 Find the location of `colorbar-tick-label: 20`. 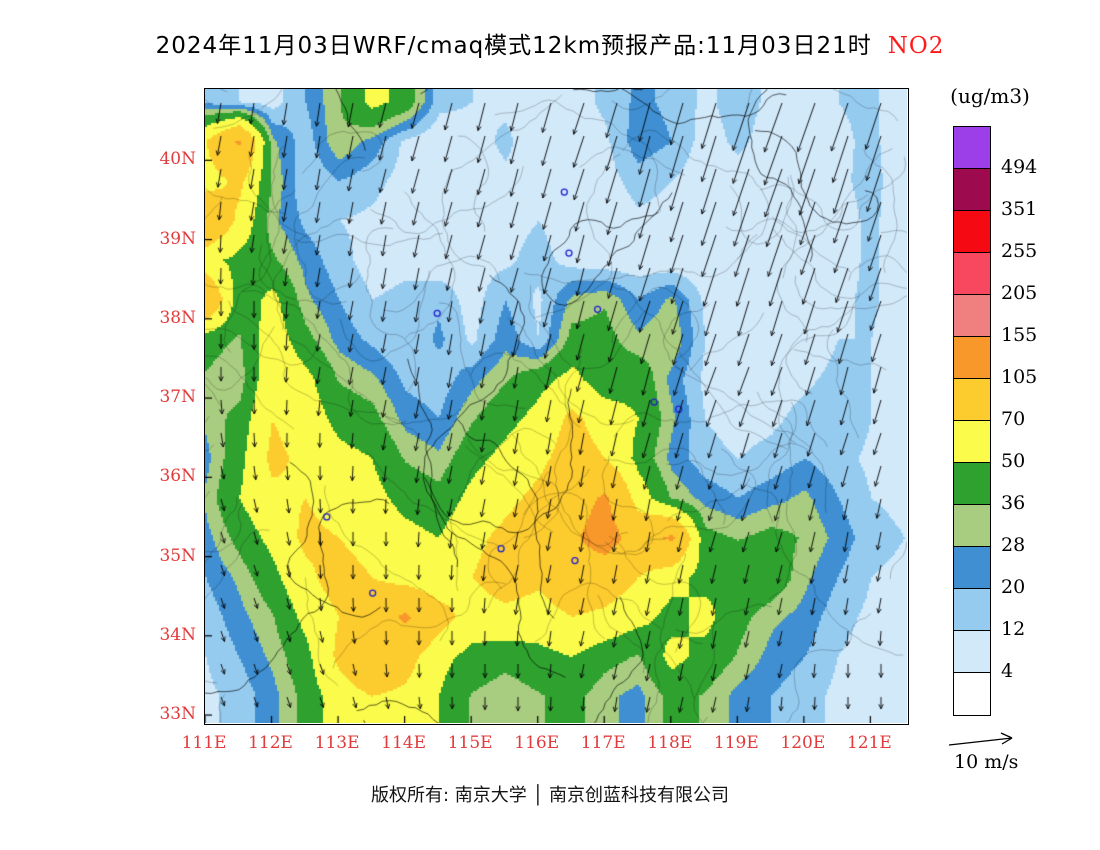

colorbar-tick-label: 20 is located at coordinates (1013, 587).